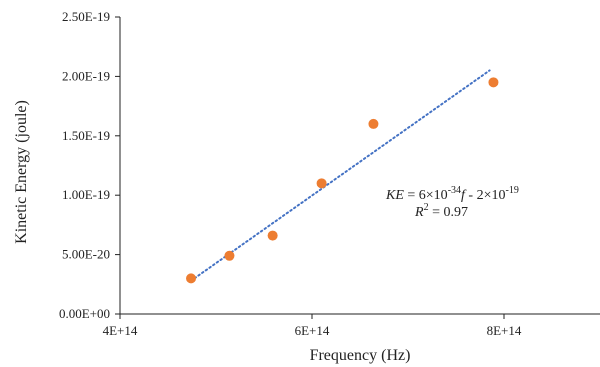 This screenshot has height=367, width=600. Describe the element at coordinates (120, 330) in the screenshot. I see `x-tick-label: 4E+14` at that location.